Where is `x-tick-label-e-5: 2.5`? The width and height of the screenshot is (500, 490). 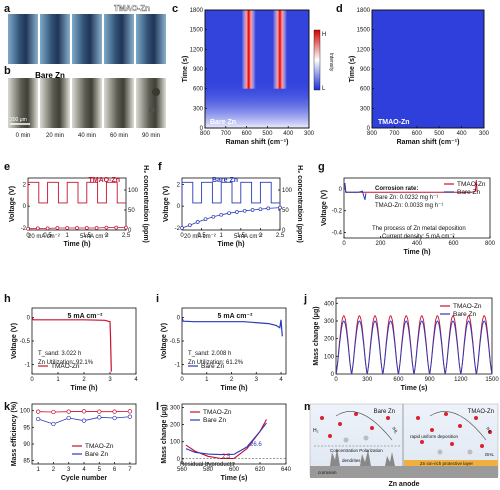
x-tick-label-e-5: 2.5 is located at coordinates (126, 236).